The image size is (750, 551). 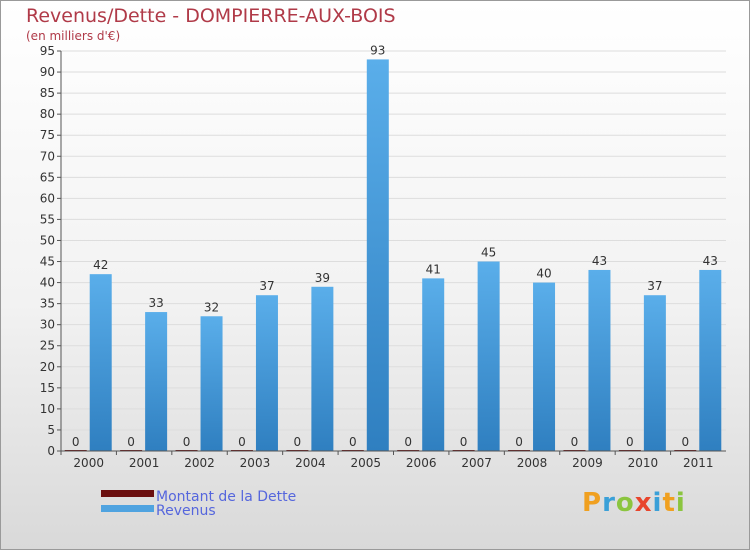 What do you see at coordinates (242, 442) in the screenshot?
I see `label-dette-2003: 0` at bounding box center [242, 442].